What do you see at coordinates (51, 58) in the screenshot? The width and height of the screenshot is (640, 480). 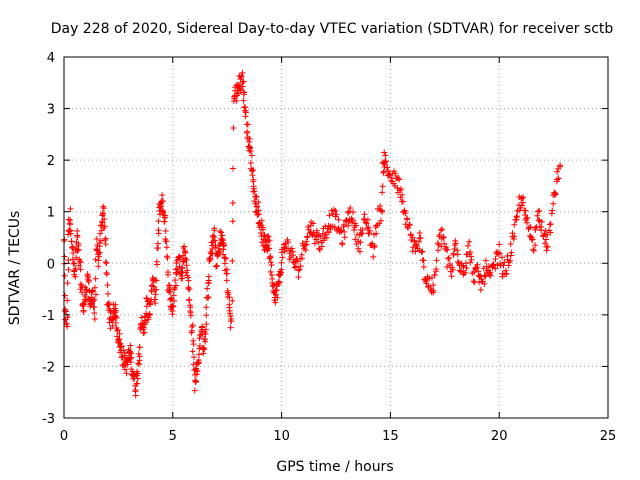 I see `y-tick-label: 4` at bounding box center [51, 58].